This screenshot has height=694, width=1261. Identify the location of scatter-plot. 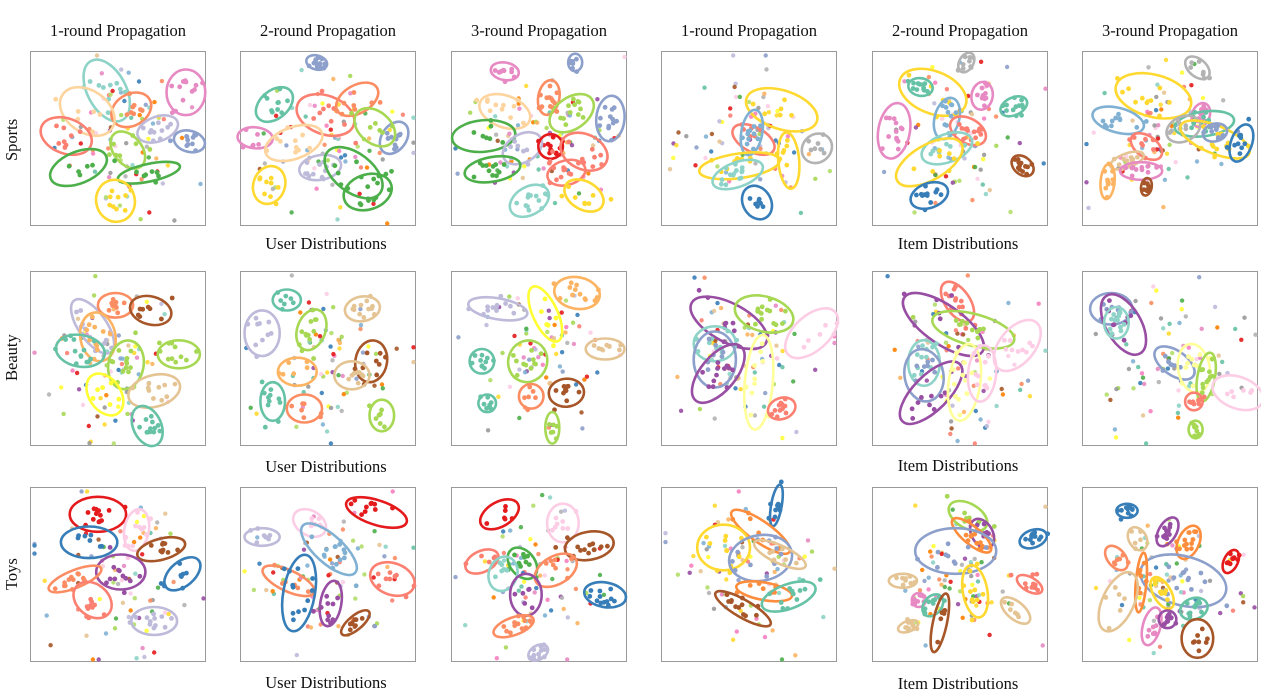
(750, 570).